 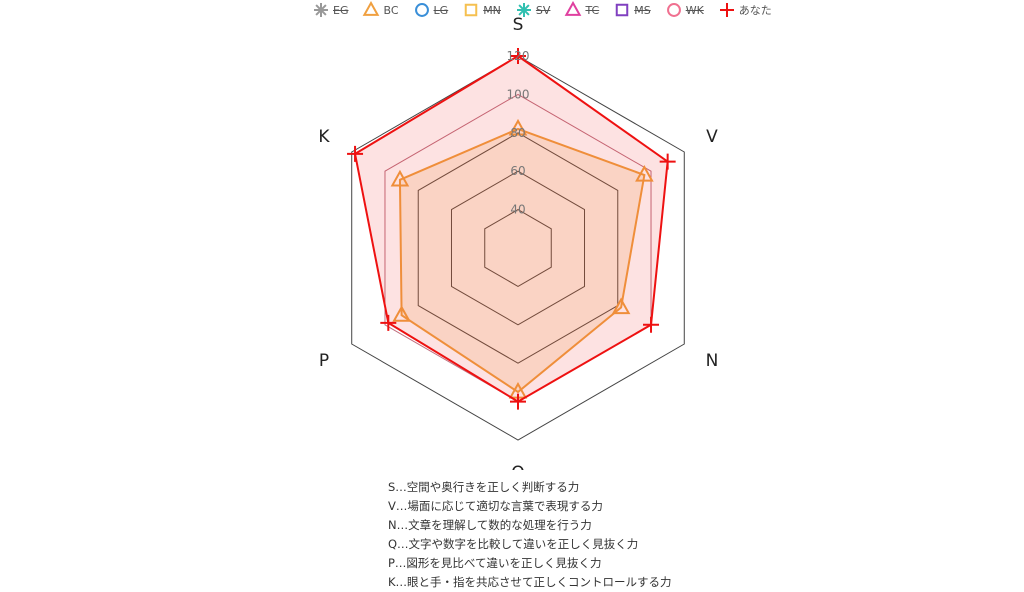 I want to click on note-p: P…図形を見比べて違いを正しく見抜く力, so click(x=530, y=563).